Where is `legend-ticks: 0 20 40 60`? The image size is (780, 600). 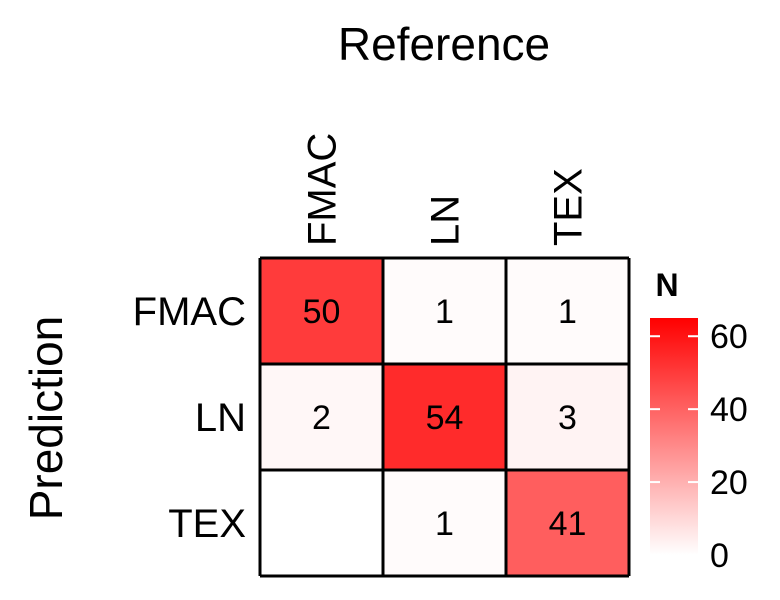 legend-ticks: 0 20 40 60 is located at coordinates (699, 446).